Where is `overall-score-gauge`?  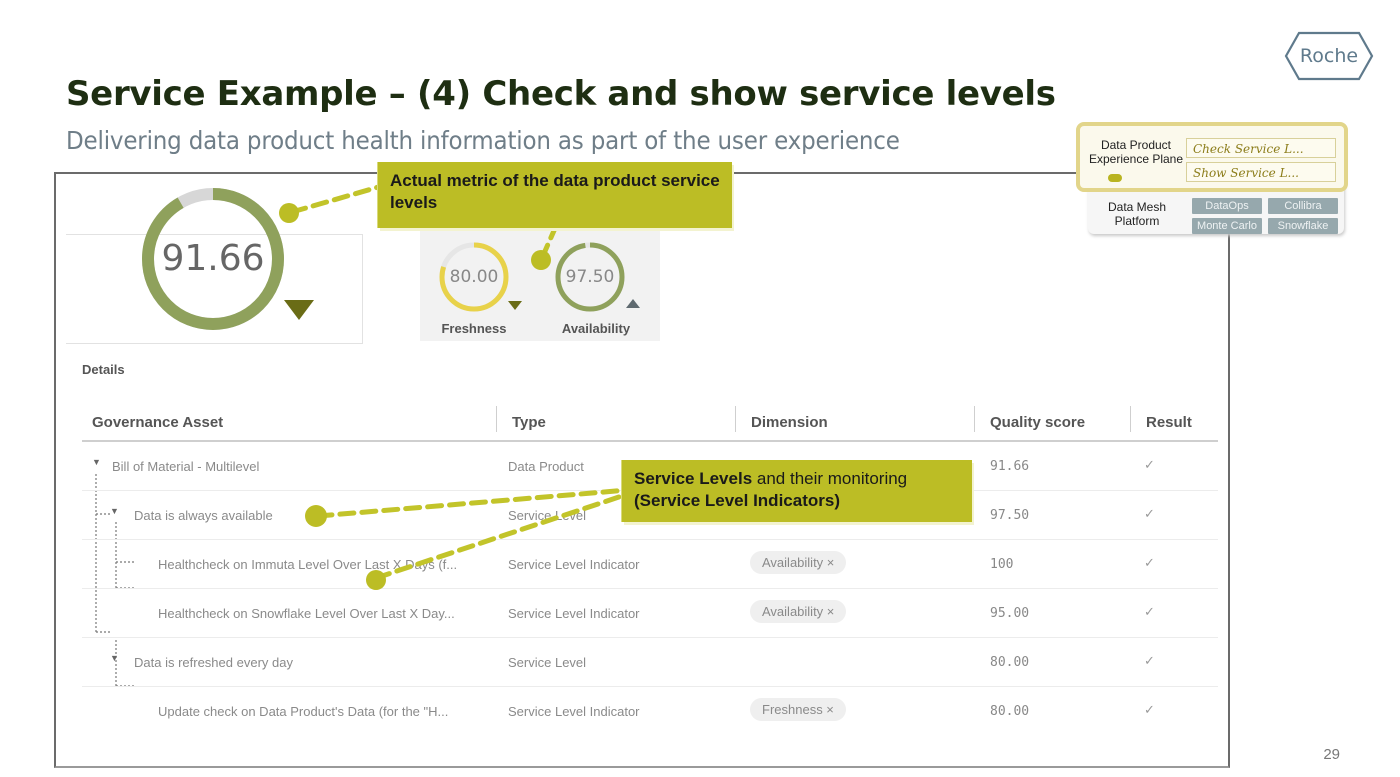
overall-score-gauge is located at coordinates (213, 259).